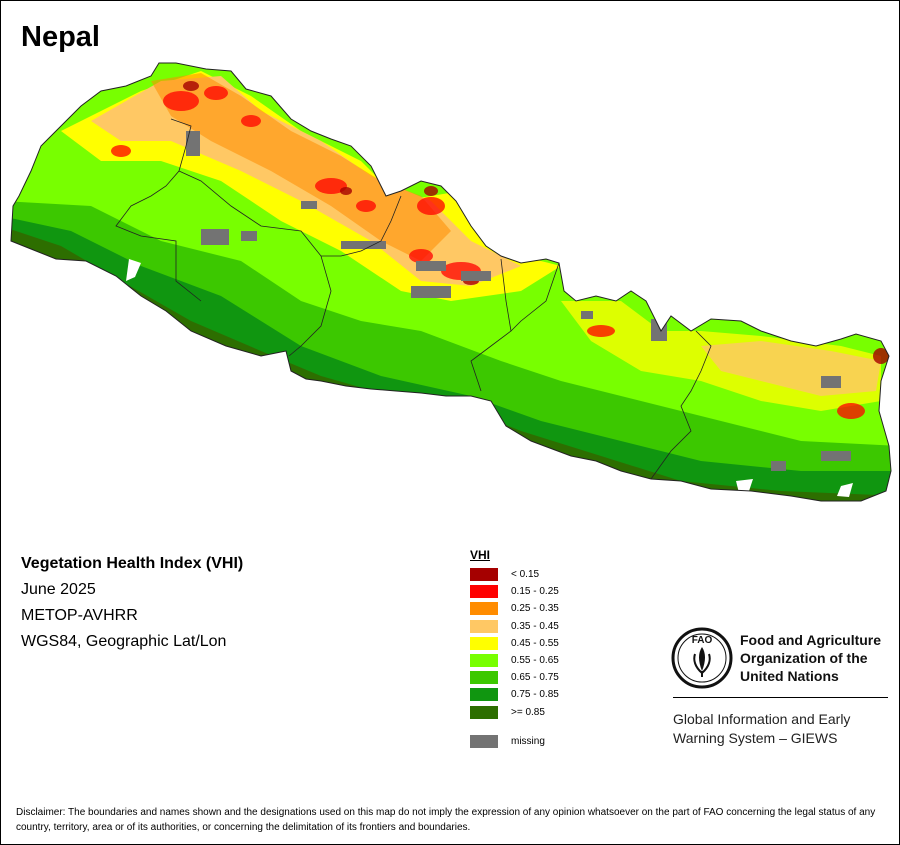 The width and height of the screenshot is (900, 845). I want to click on legend-item-missing: missing, so click(514, 741).